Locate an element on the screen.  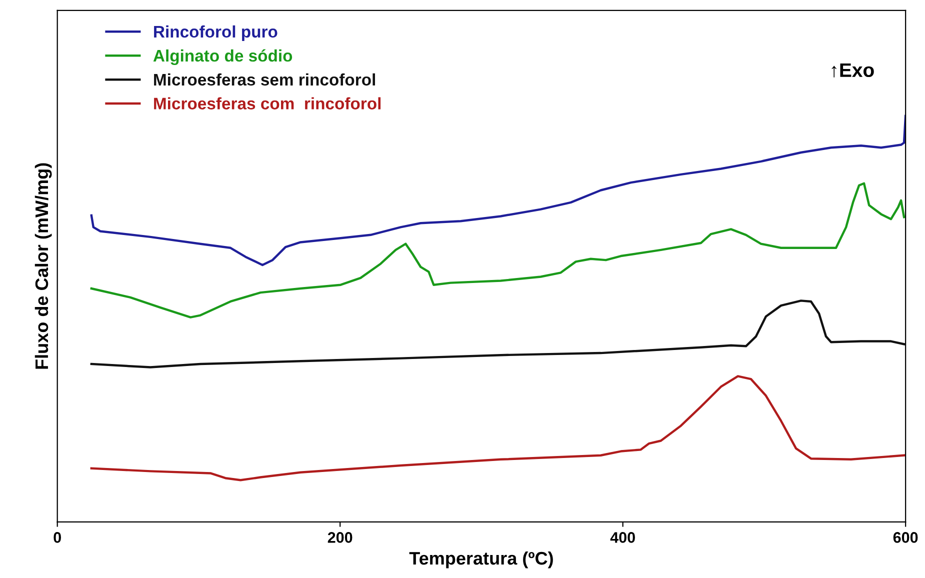
x-tick-label: 400 is located at coordinates (622, 537).